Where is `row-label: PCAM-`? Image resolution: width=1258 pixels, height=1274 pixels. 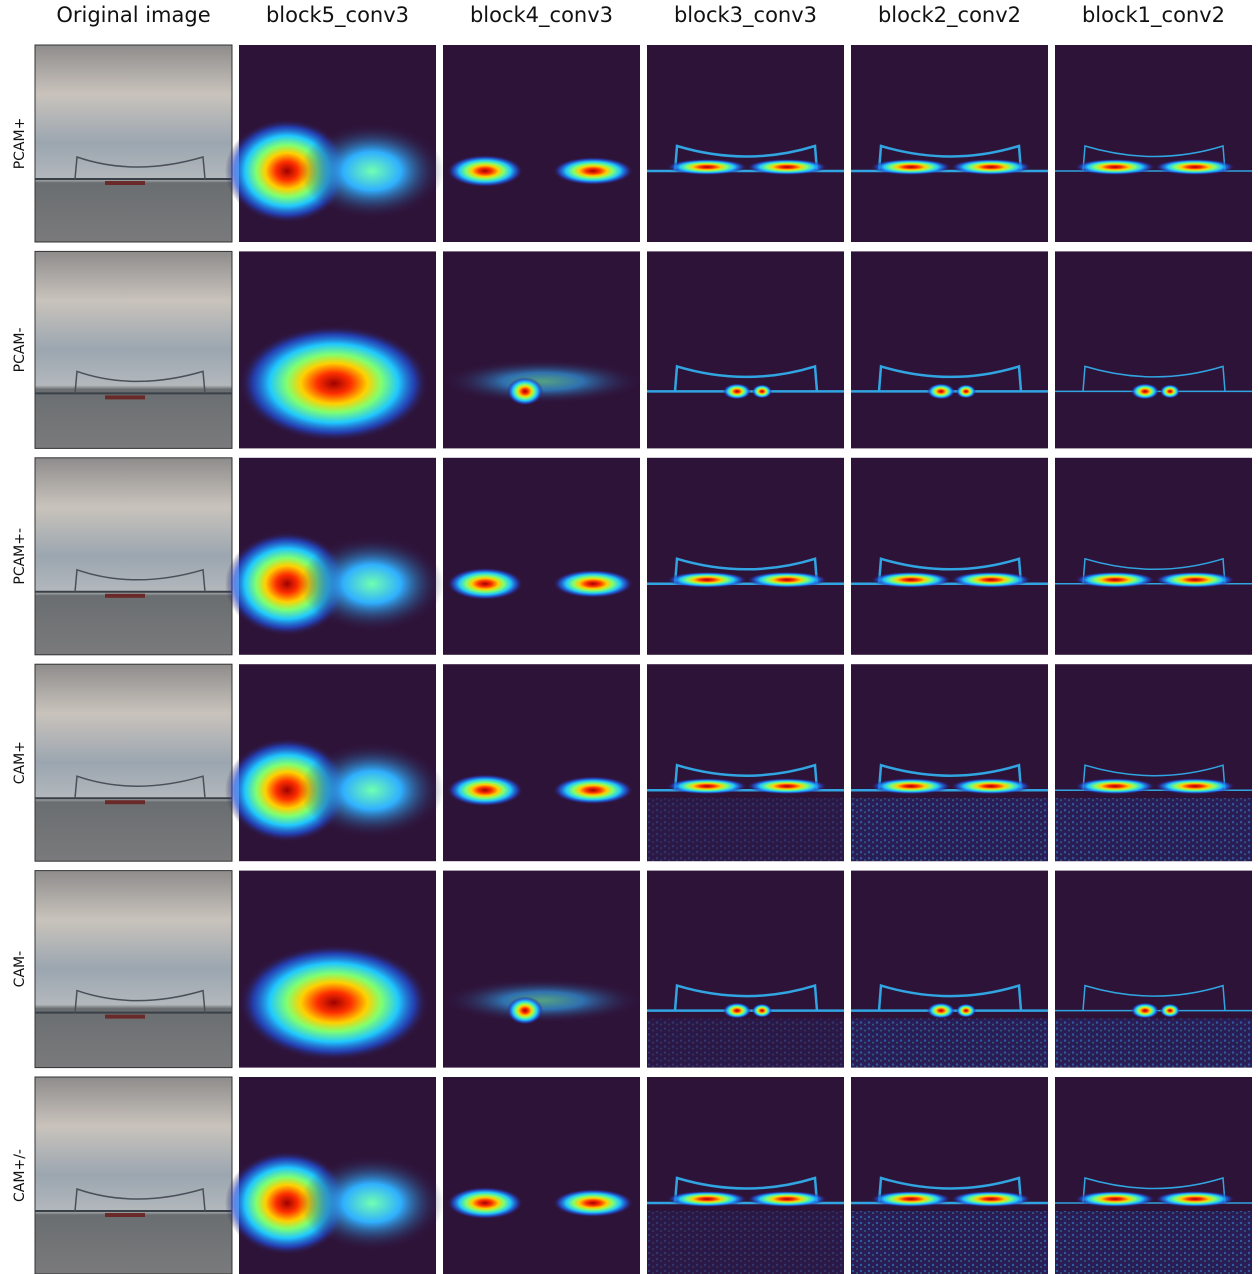 row-label: PCAM- is located at coordinates (20, 349).